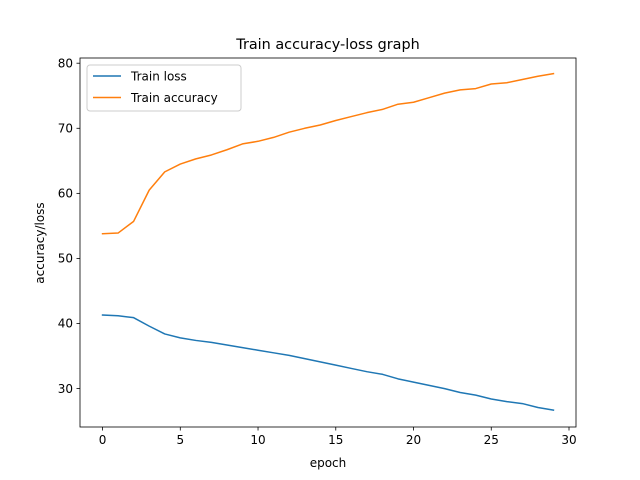 Image resolution: width=640 pixels, height=480 pixels. What do you see at coordinates (65, 389) in the screenshot?
I see `y-tick-label-30: 30` at bounding box center [65, 389].